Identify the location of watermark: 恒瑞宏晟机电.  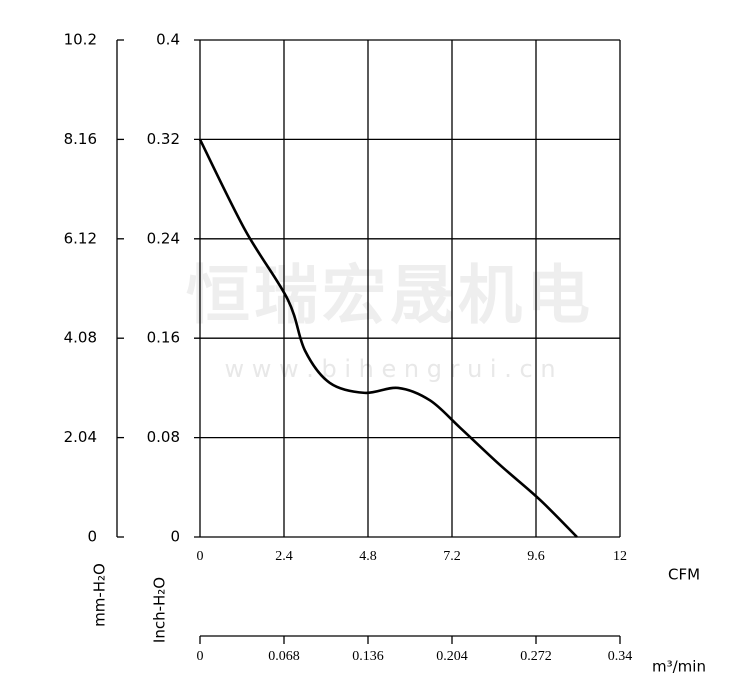
(390, 297).